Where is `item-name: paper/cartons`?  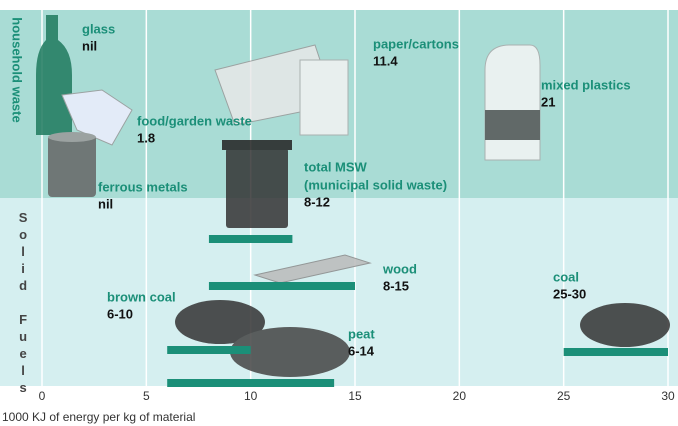
item-name: paper/cartons is located at coordinates (416, 43).